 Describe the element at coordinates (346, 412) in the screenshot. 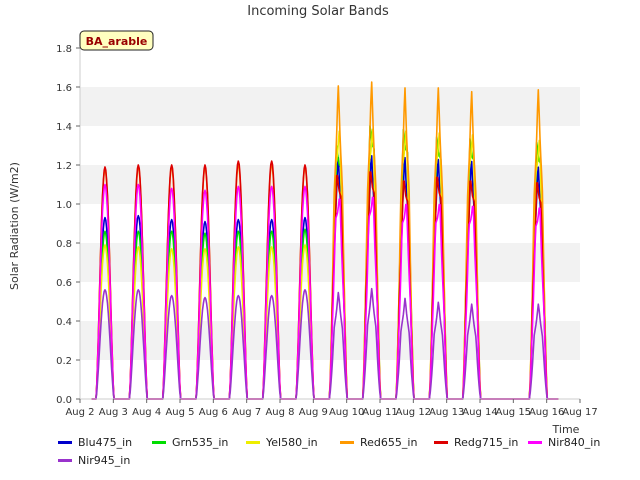

I see `x-tick-label: Aug 10` at that location.